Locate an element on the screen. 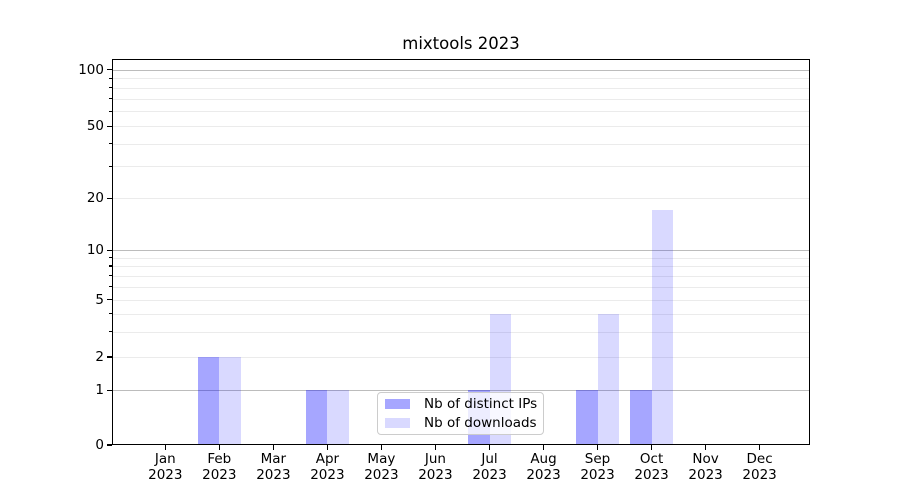 The width and height of the screenshot is (900, 500). x-tick-mark-apr is located at coordinates (327, 447).